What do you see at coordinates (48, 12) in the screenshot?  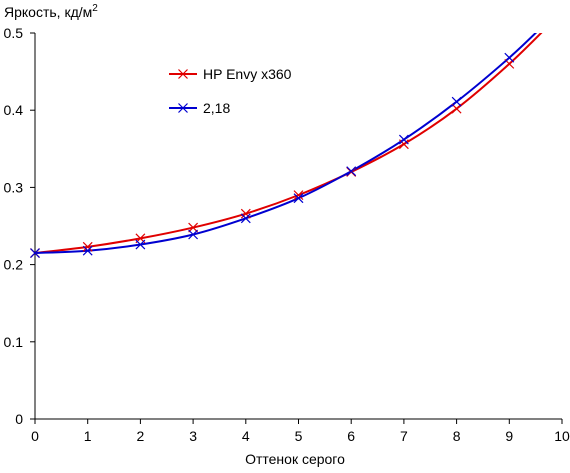 I see `y-axis-label-text: Яркость, кд/м` at bounding box center [48, 12].